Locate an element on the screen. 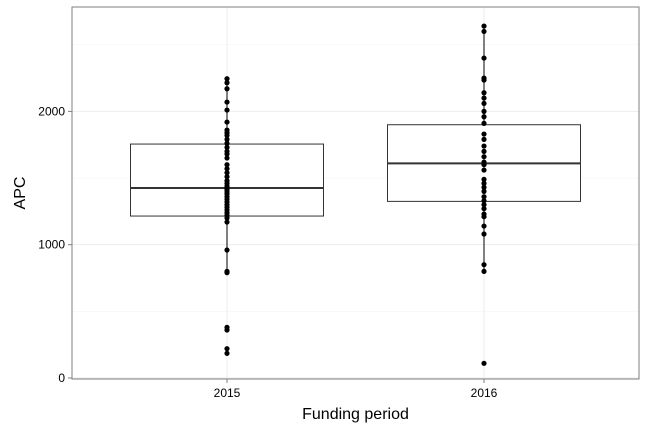 This screenshot has height=432, width=648. x-axis-title: Funding period is located at coordinates (355, 414).